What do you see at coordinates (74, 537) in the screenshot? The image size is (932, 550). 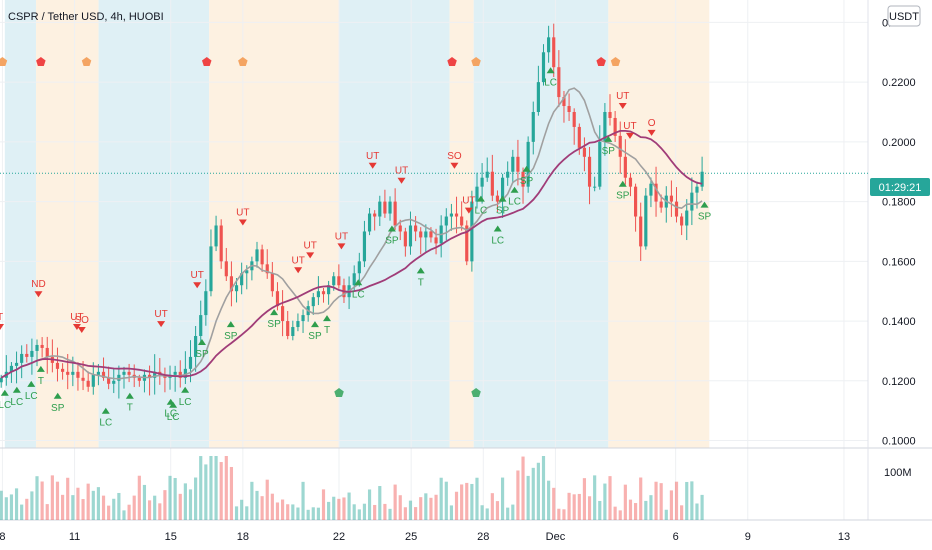 I see `x-axis-tick-label: 11` at bounding box center [74, 537].